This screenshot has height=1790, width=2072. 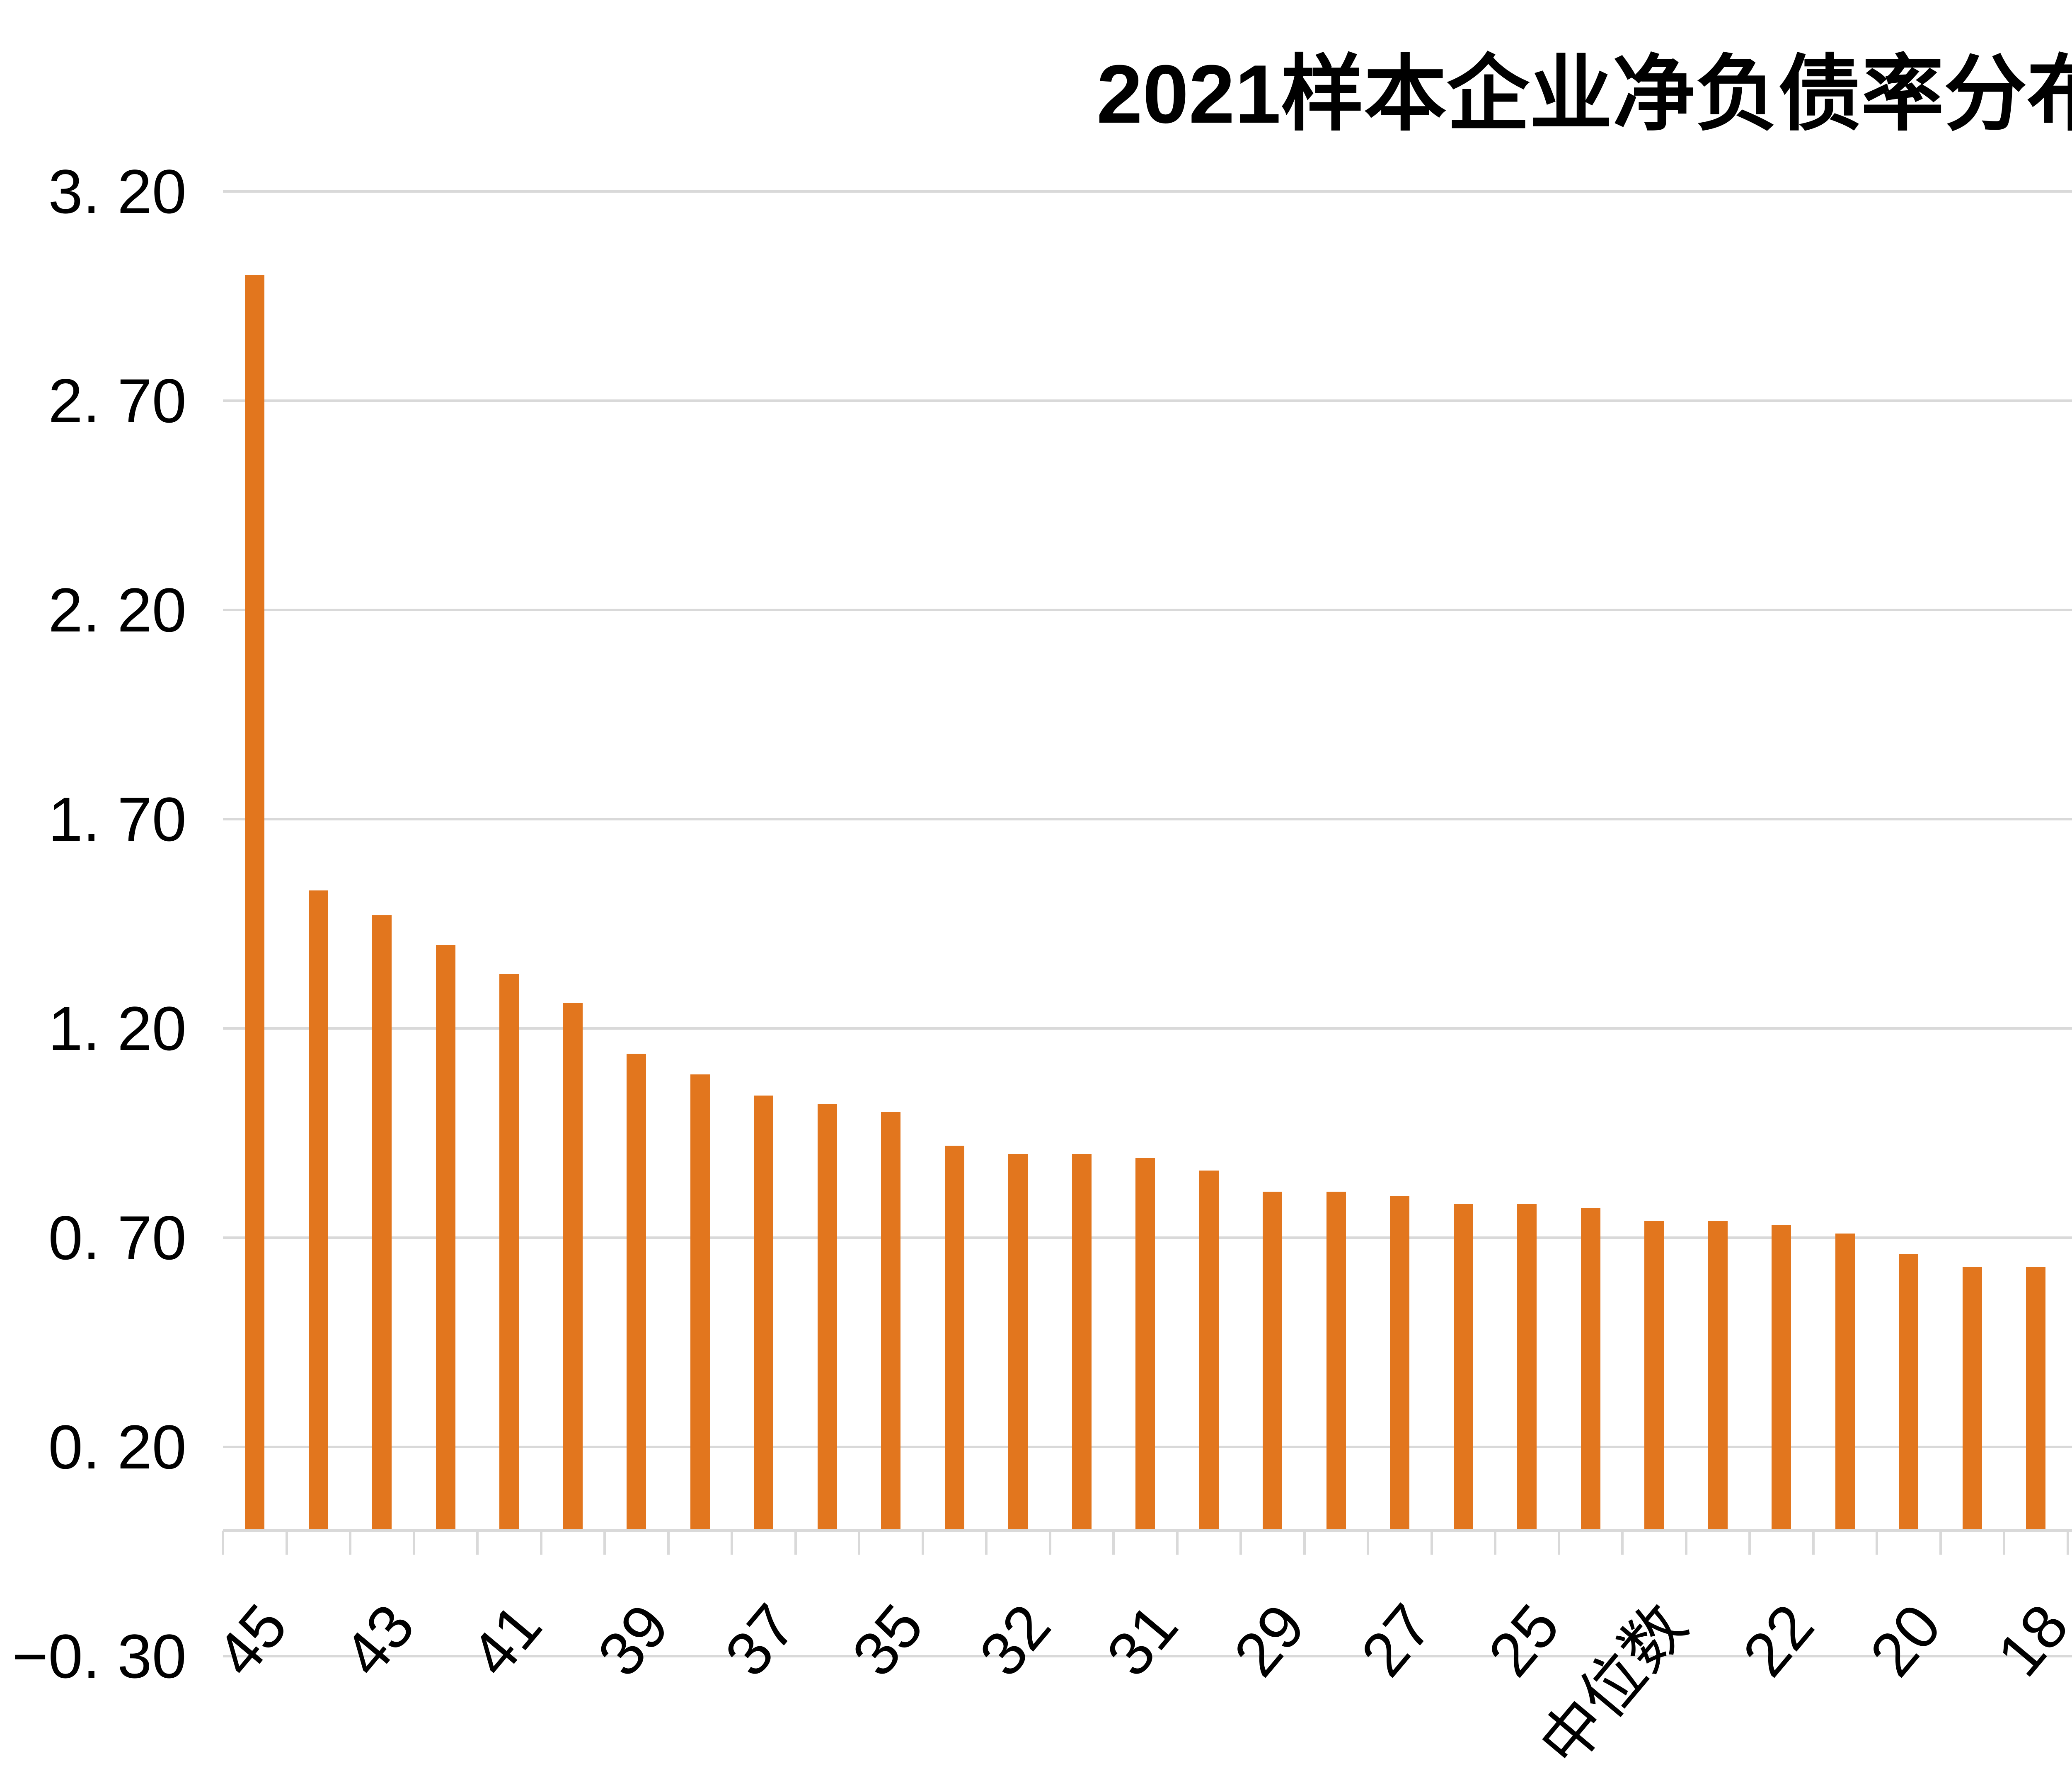 I want to click on y-tick-label: 2. 70, so click(x=117, y=401).